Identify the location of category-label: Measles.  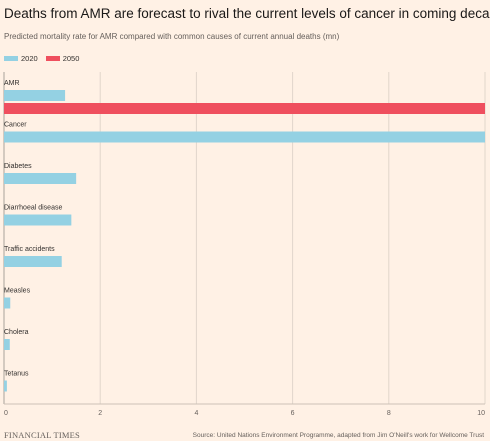
(17, 291).